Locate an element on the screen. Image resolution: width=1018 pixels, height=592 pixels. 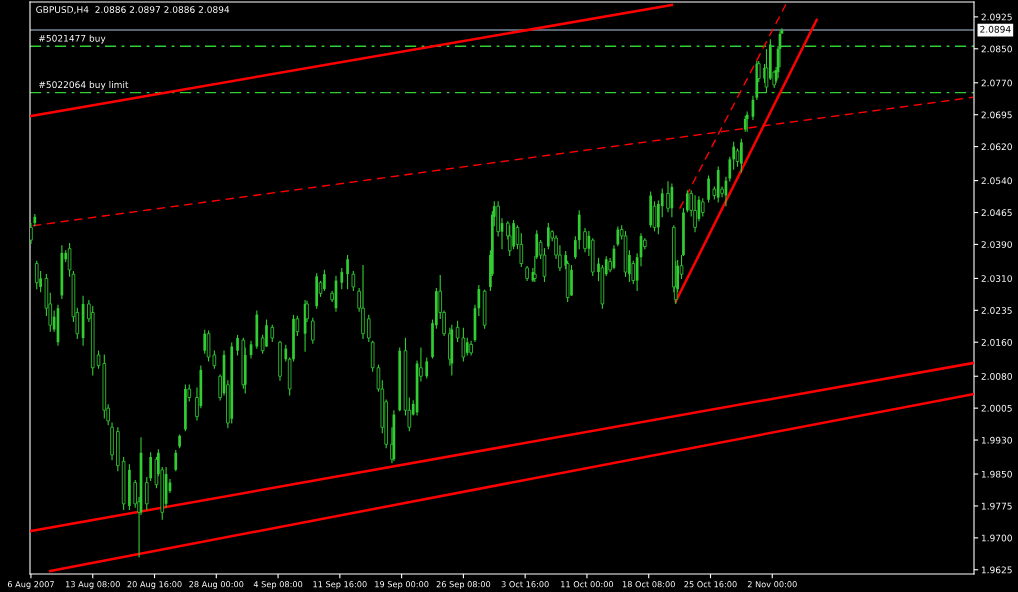
y-tick-label: 1.9700 is located at coordinates (996, 538).